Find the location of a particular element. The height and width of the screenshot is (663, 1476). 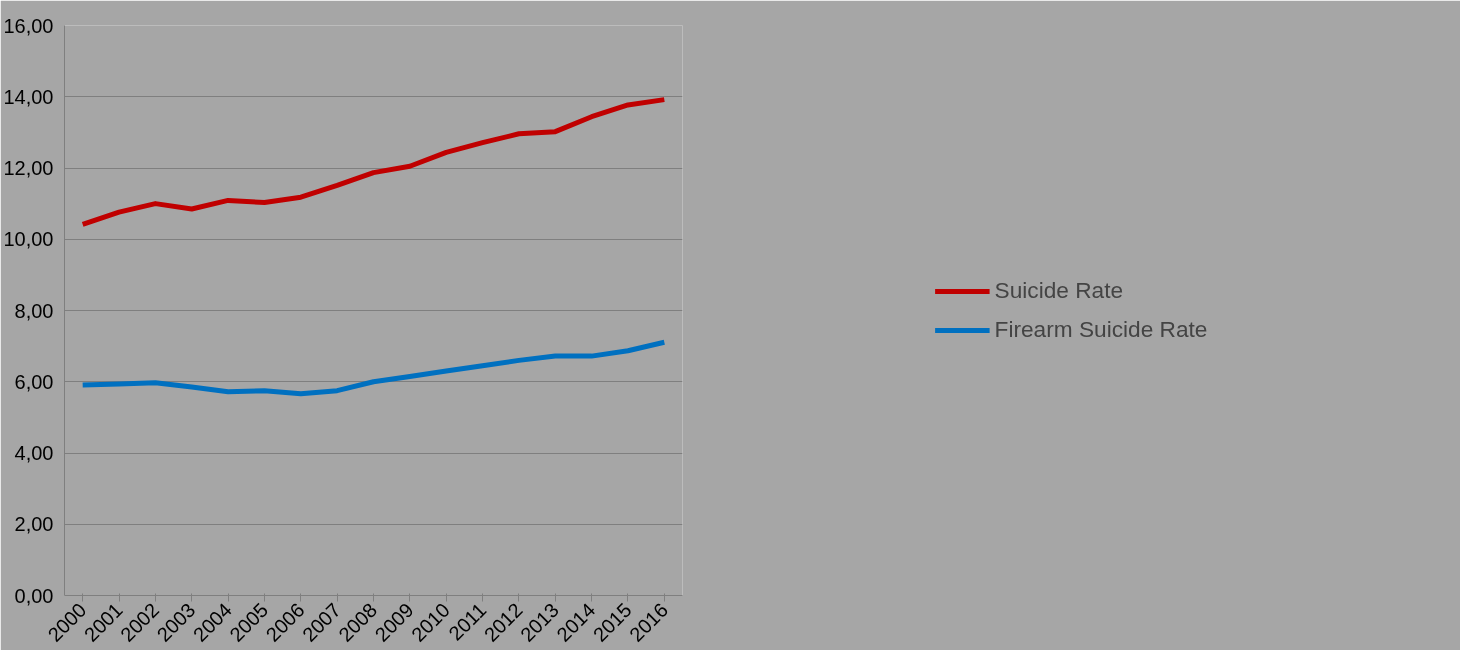

y-tick-label: 6,00 is located at coordinates (34, 381).